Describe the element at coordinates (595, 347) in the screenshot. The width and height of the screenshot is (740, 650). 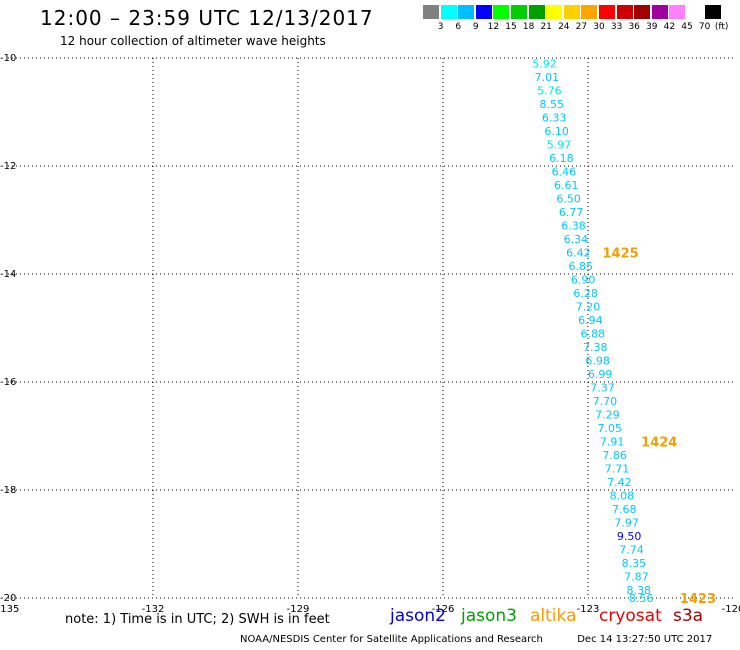
I see `wave-height-point: 7.38` at that location.